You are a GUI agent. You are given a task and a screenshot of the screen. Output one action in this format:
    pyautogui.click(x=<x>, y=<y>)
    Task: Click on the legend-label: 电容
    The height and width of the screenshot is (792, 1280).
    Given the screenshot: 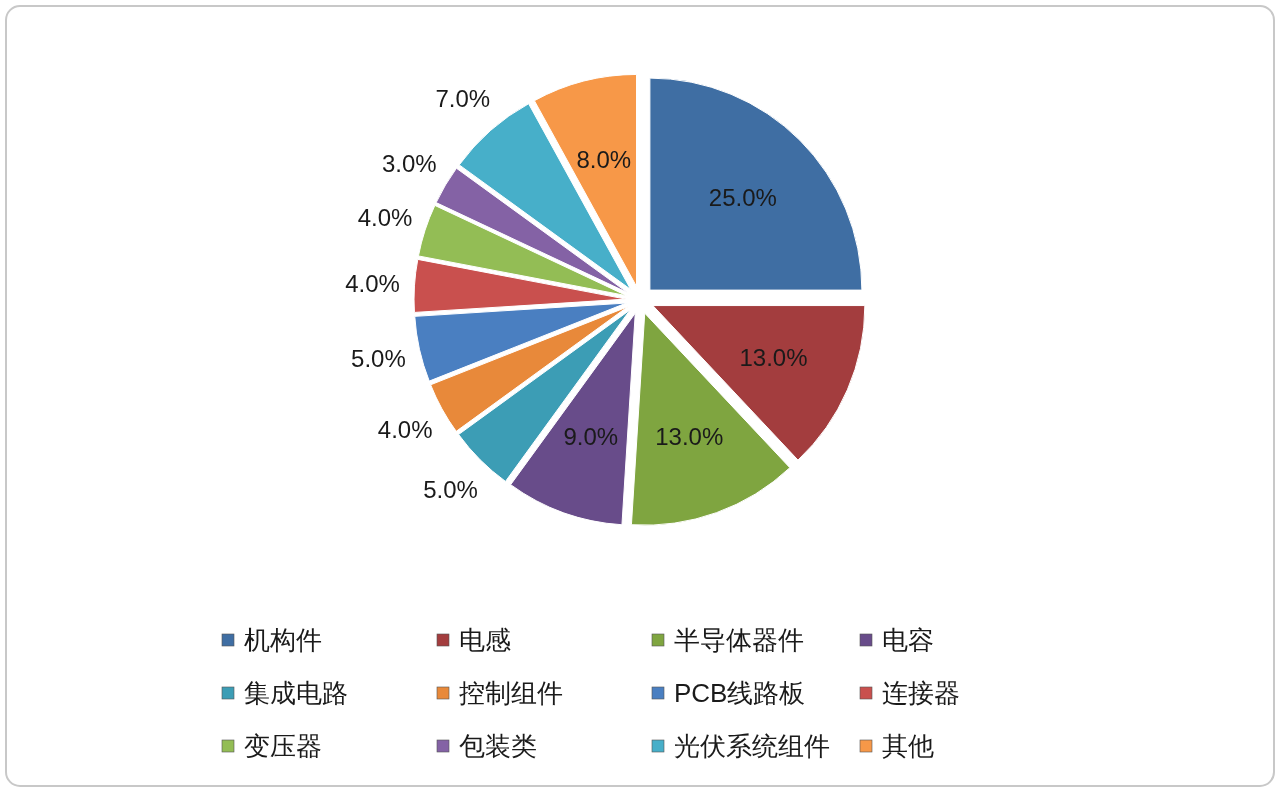 What is the action you would take?
    pyautogui.click(x=908, y=640)
    